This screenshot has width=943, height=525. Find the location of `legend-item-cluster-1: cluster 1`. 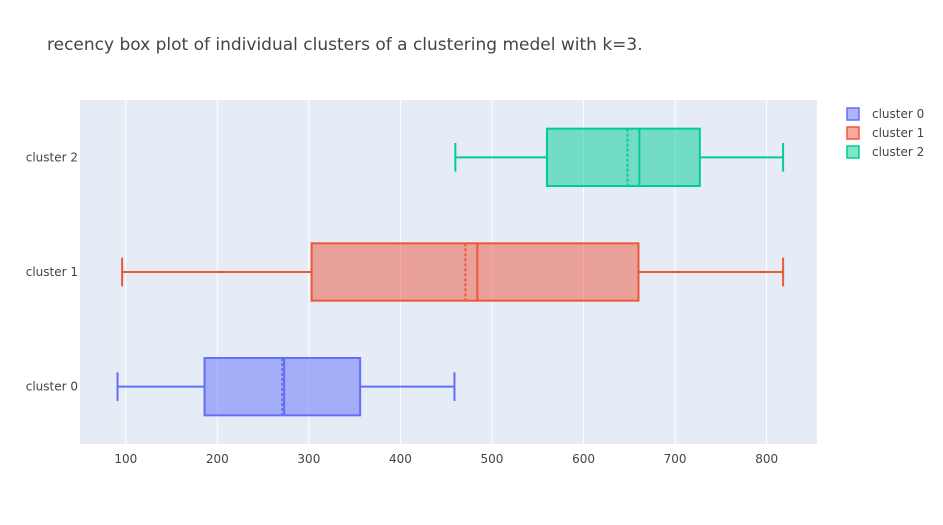

legend-item-cluster-1: cluster 1 is located at coordinates (885, 133).